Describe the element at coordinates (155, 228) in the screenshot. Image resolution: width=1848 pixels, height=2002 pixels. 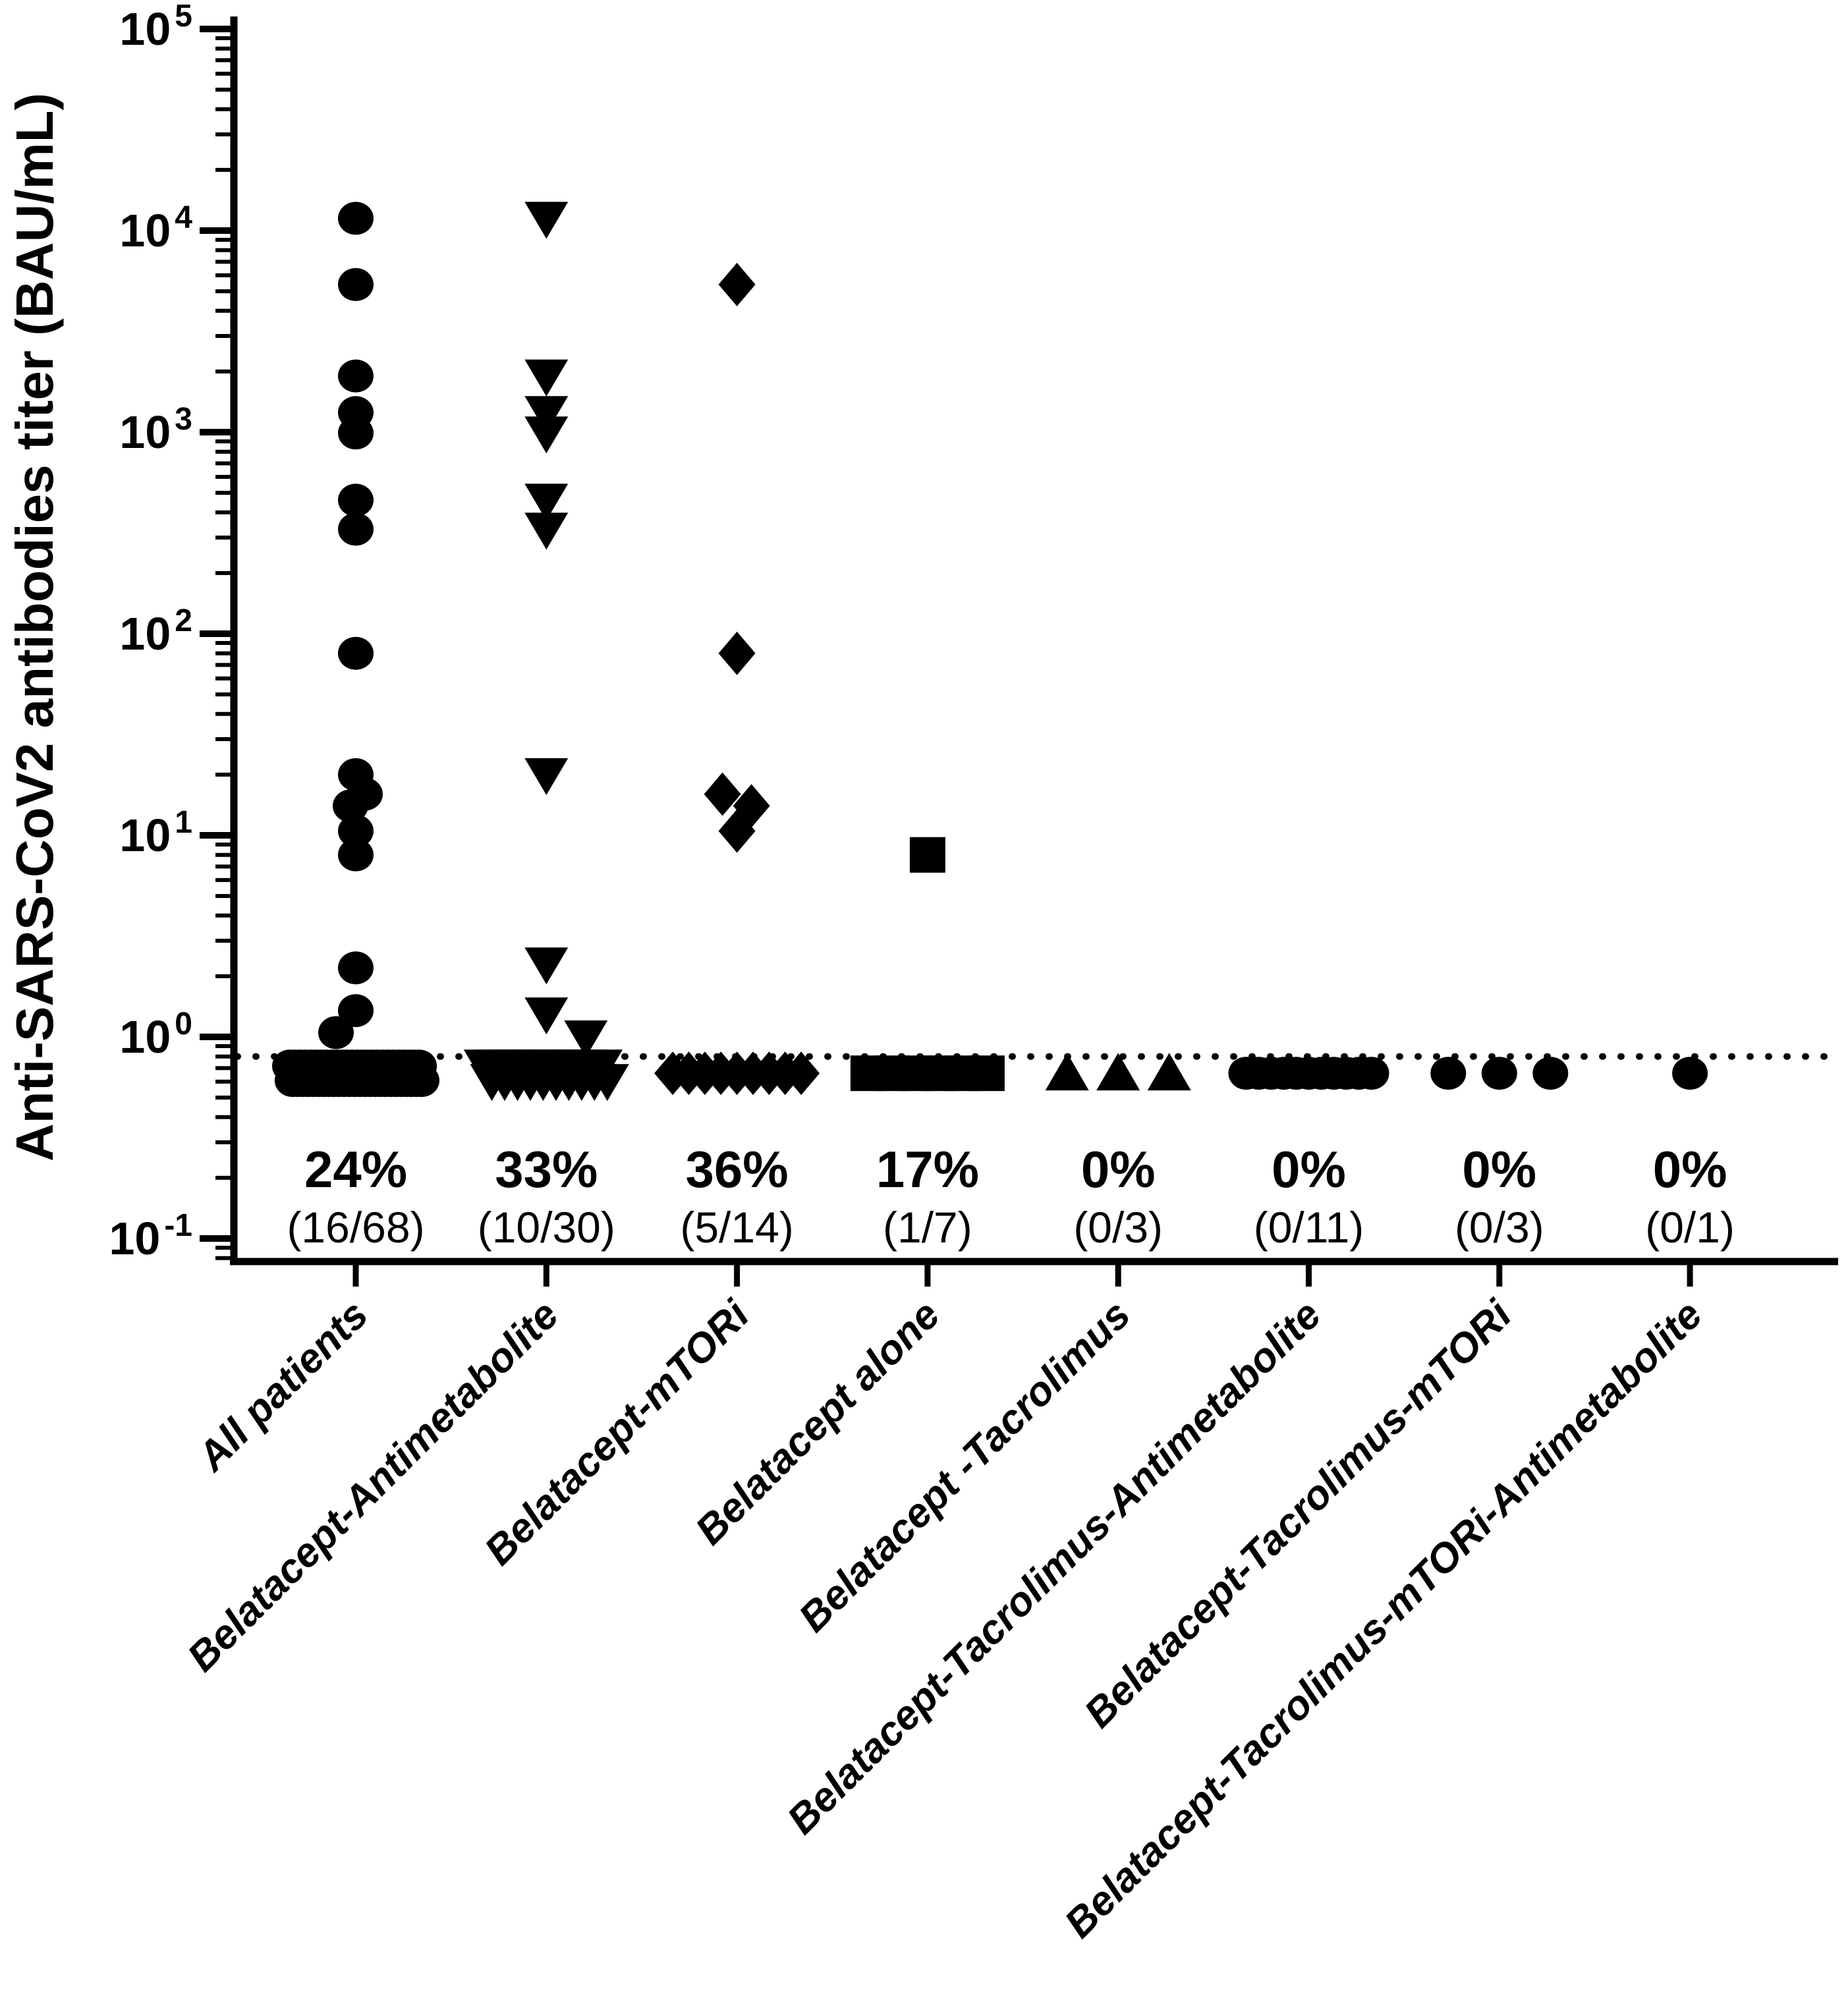
I see `y-tick-label: 10 4` at that location.